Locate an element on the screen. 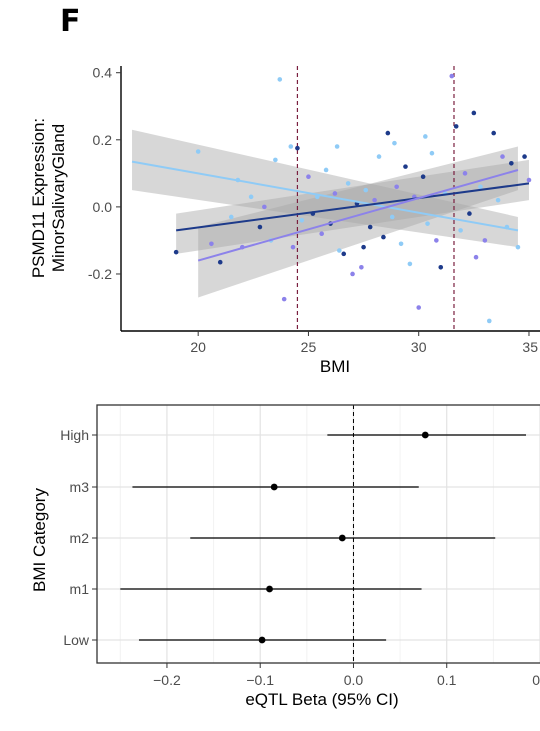 The height and width of the screenshot is (731, 540). y-tick-label: 0.4 is located at coordinates (103, 73).